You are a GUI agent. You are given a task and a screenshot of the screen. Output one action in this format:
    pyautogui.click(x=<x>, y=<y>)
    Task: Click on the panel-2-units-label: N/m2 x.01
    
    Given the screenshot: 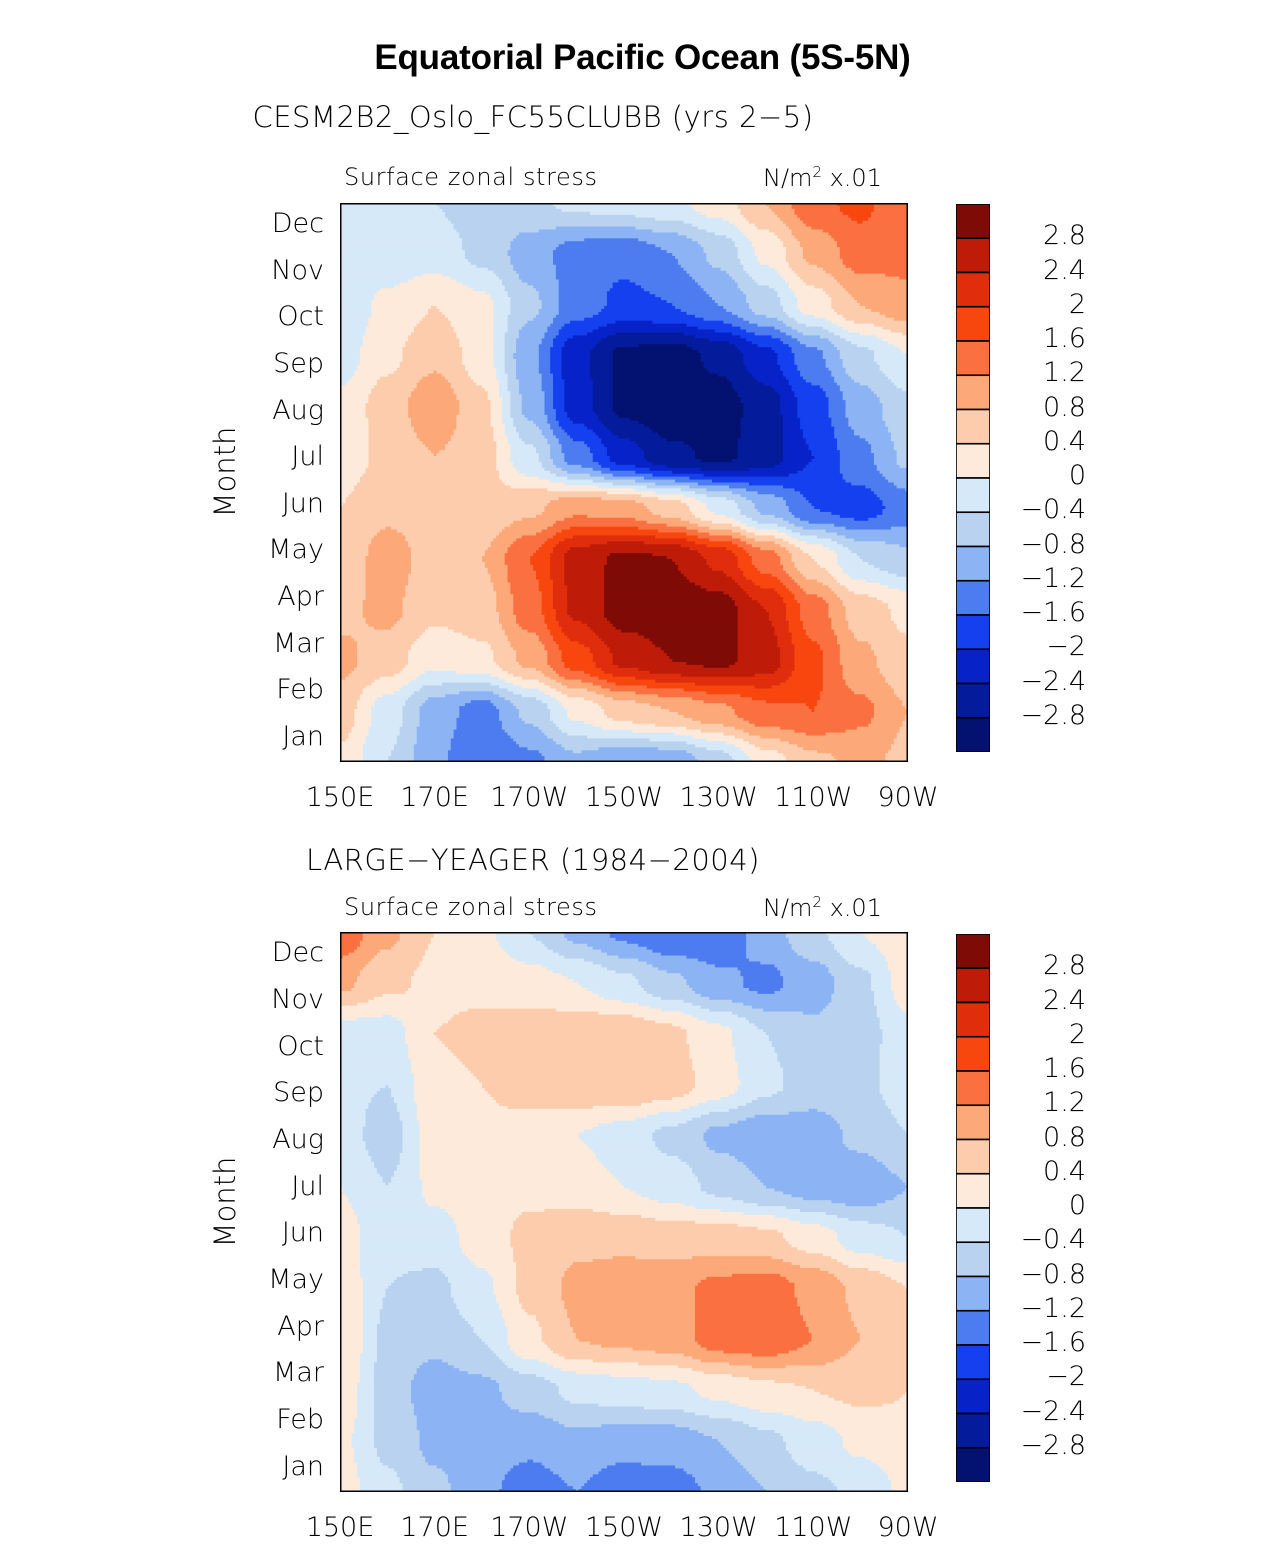 What is the action you would take?
    pyautogui.click(x=822, y=907)
    